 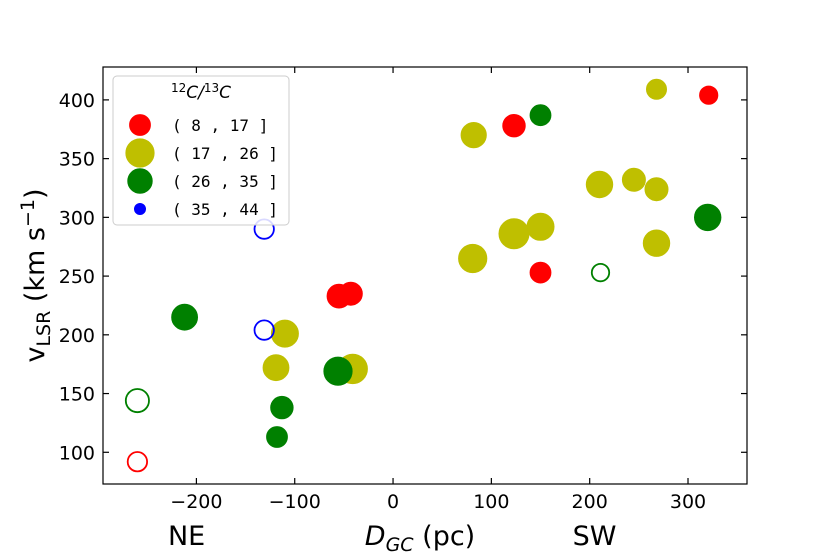 What do you see at coordinates (225, 209) in the screenshot?
I see `legend-label-4: ( 35 , 44 ]` at bounding box center [225, 209].